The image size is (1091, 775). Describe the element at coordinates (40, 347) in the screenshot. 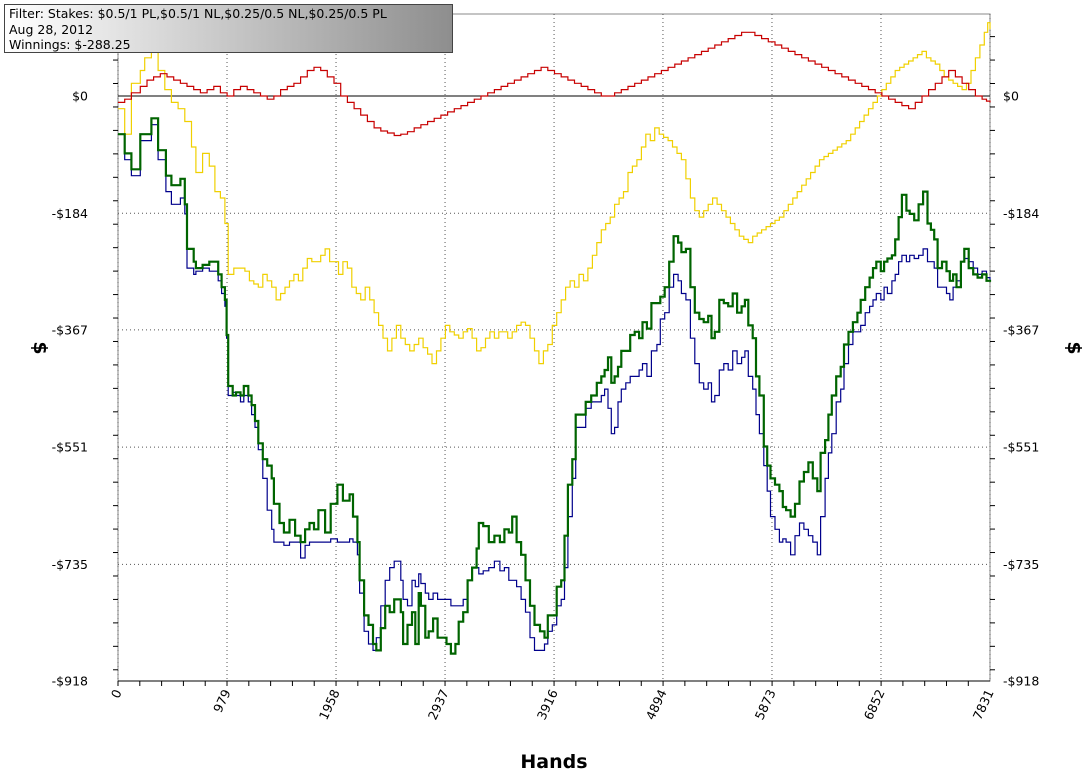

I see `y-axis-title-left: $` at that location.